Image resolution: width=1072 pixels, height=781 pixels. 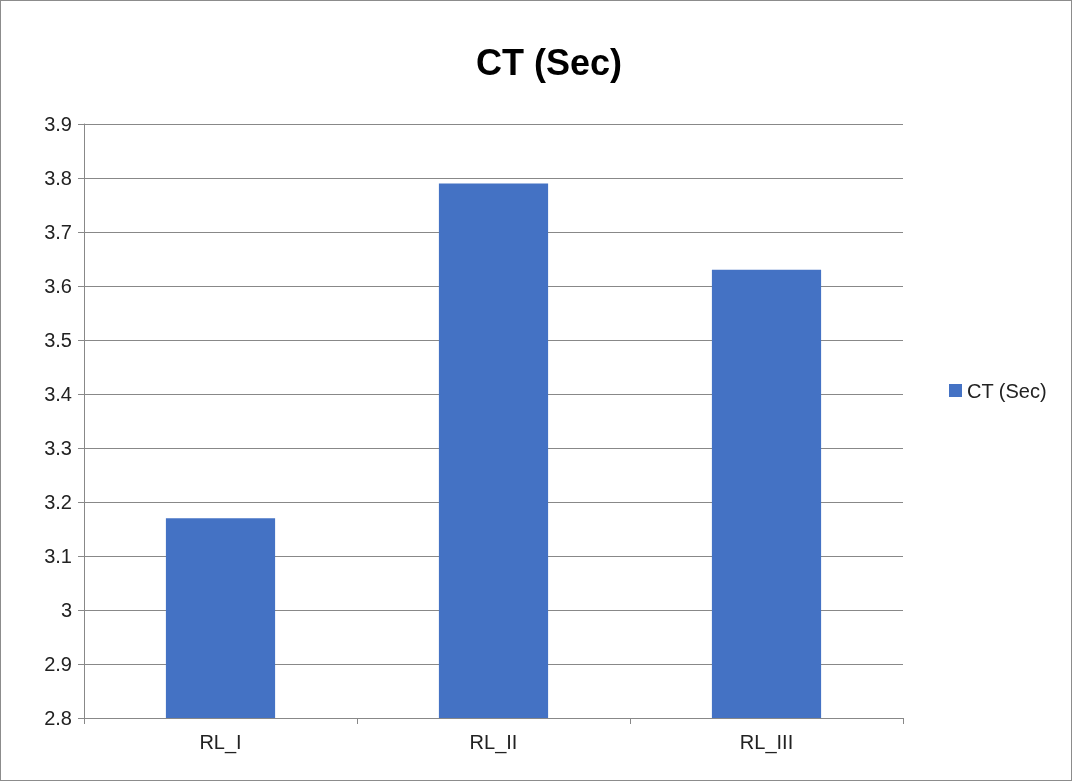 What do you see at coordinates (493, 742) in the screenshot?
I see `x-tick-label: RL_II` at bounding box center [493, 742].